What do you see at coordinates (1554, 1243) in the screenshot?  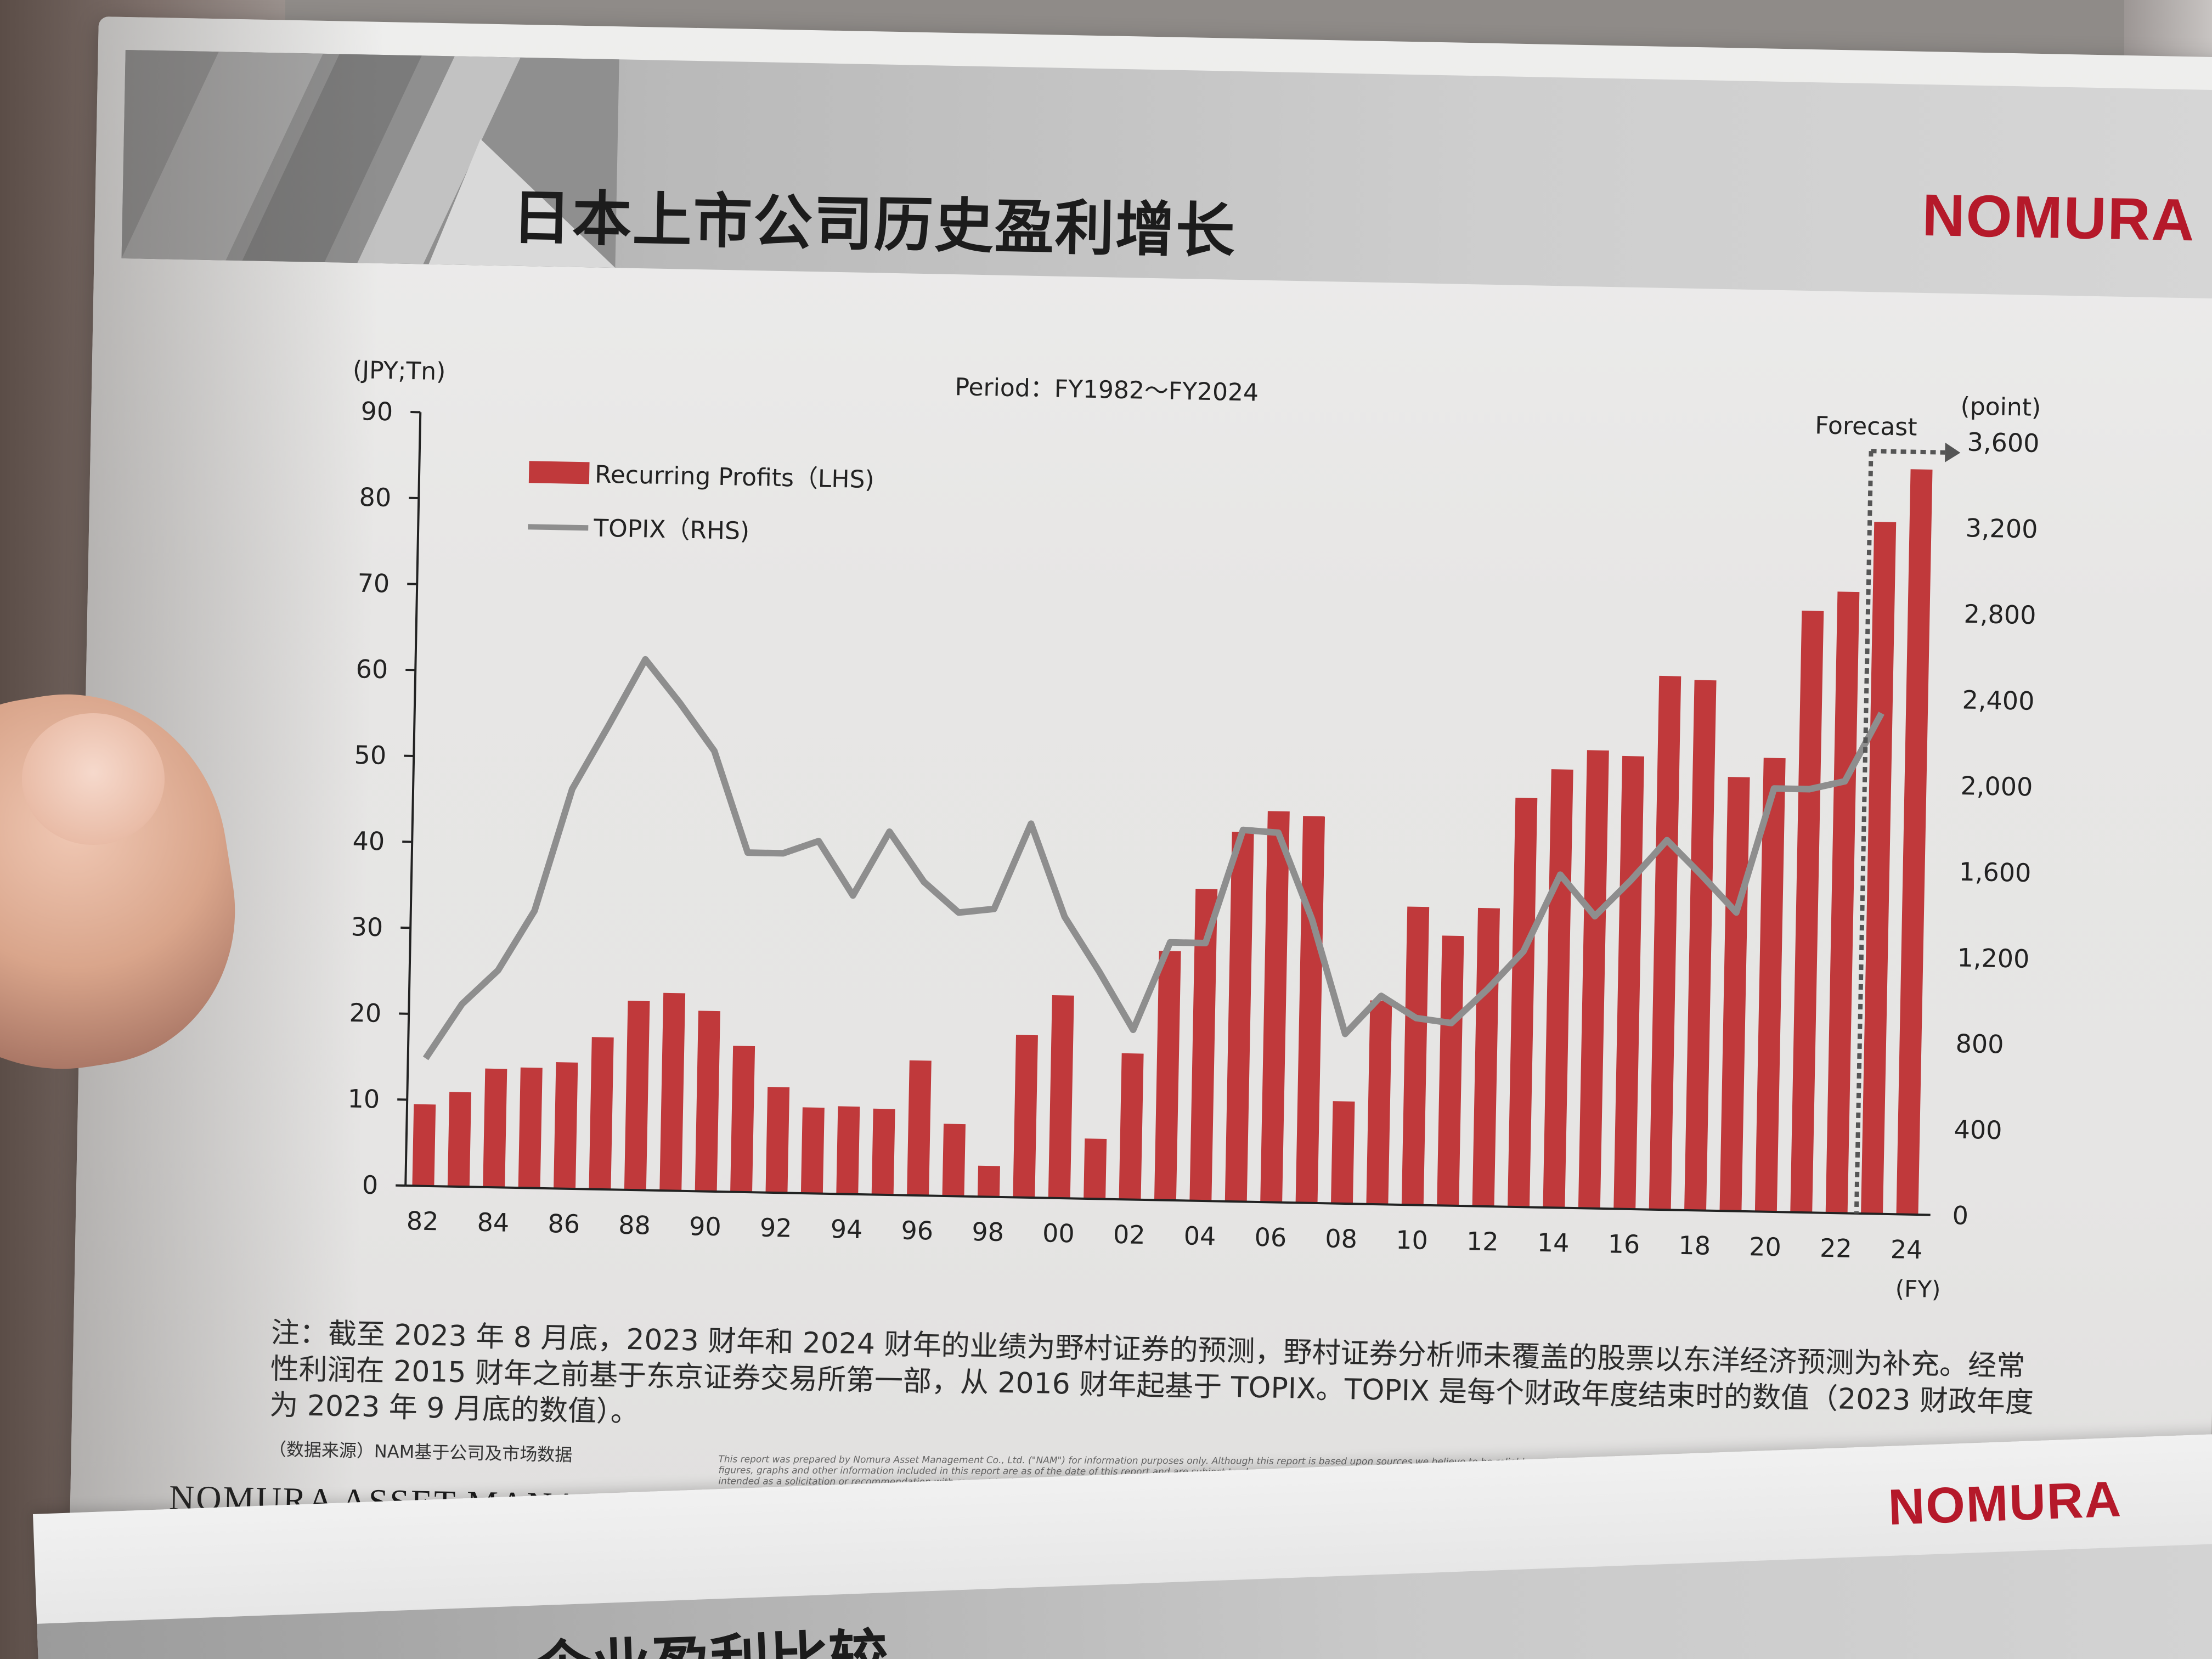 I see `x-tick-label: 14` at bounding box center [1554, 1243].